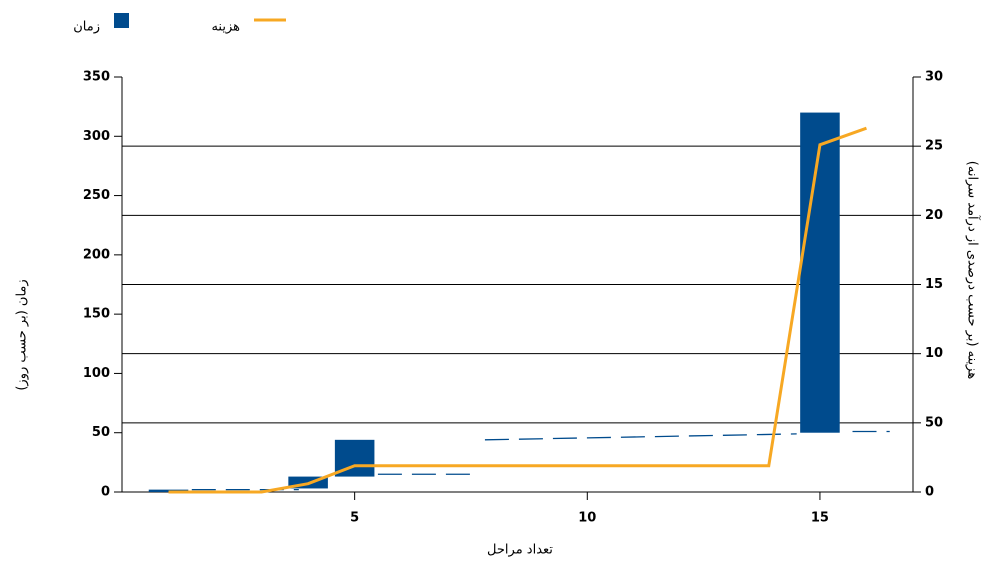  Describe the element at coordinates (587, 518) in the screenshot. I see `x-tick-label: 10` at that location.